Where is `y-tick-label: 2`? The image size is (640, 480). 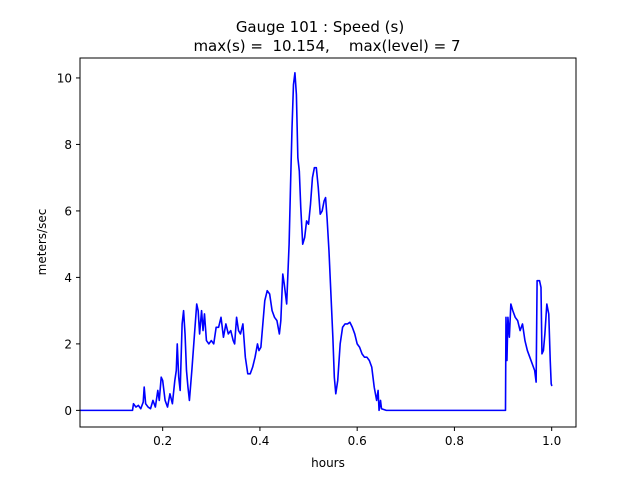 y-tick-label: 2 is located at coordinates (68, 344).